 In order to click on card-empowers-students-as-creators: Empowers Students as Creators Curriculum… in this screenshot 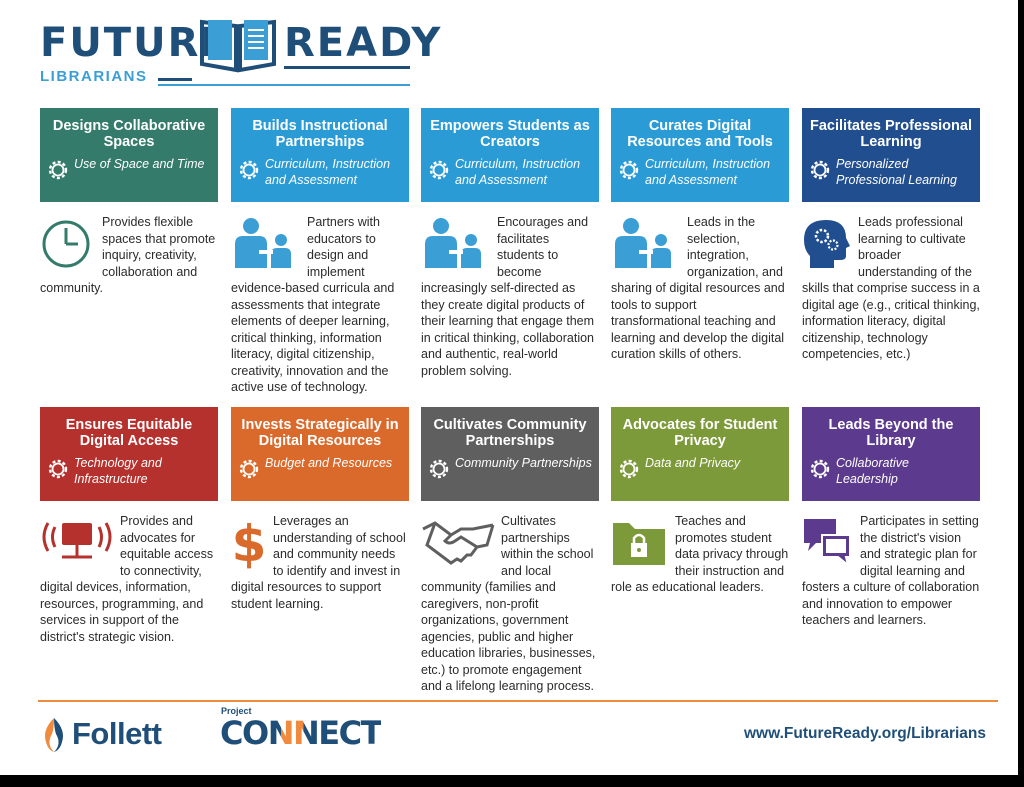, I will do `click(510, 243)`.